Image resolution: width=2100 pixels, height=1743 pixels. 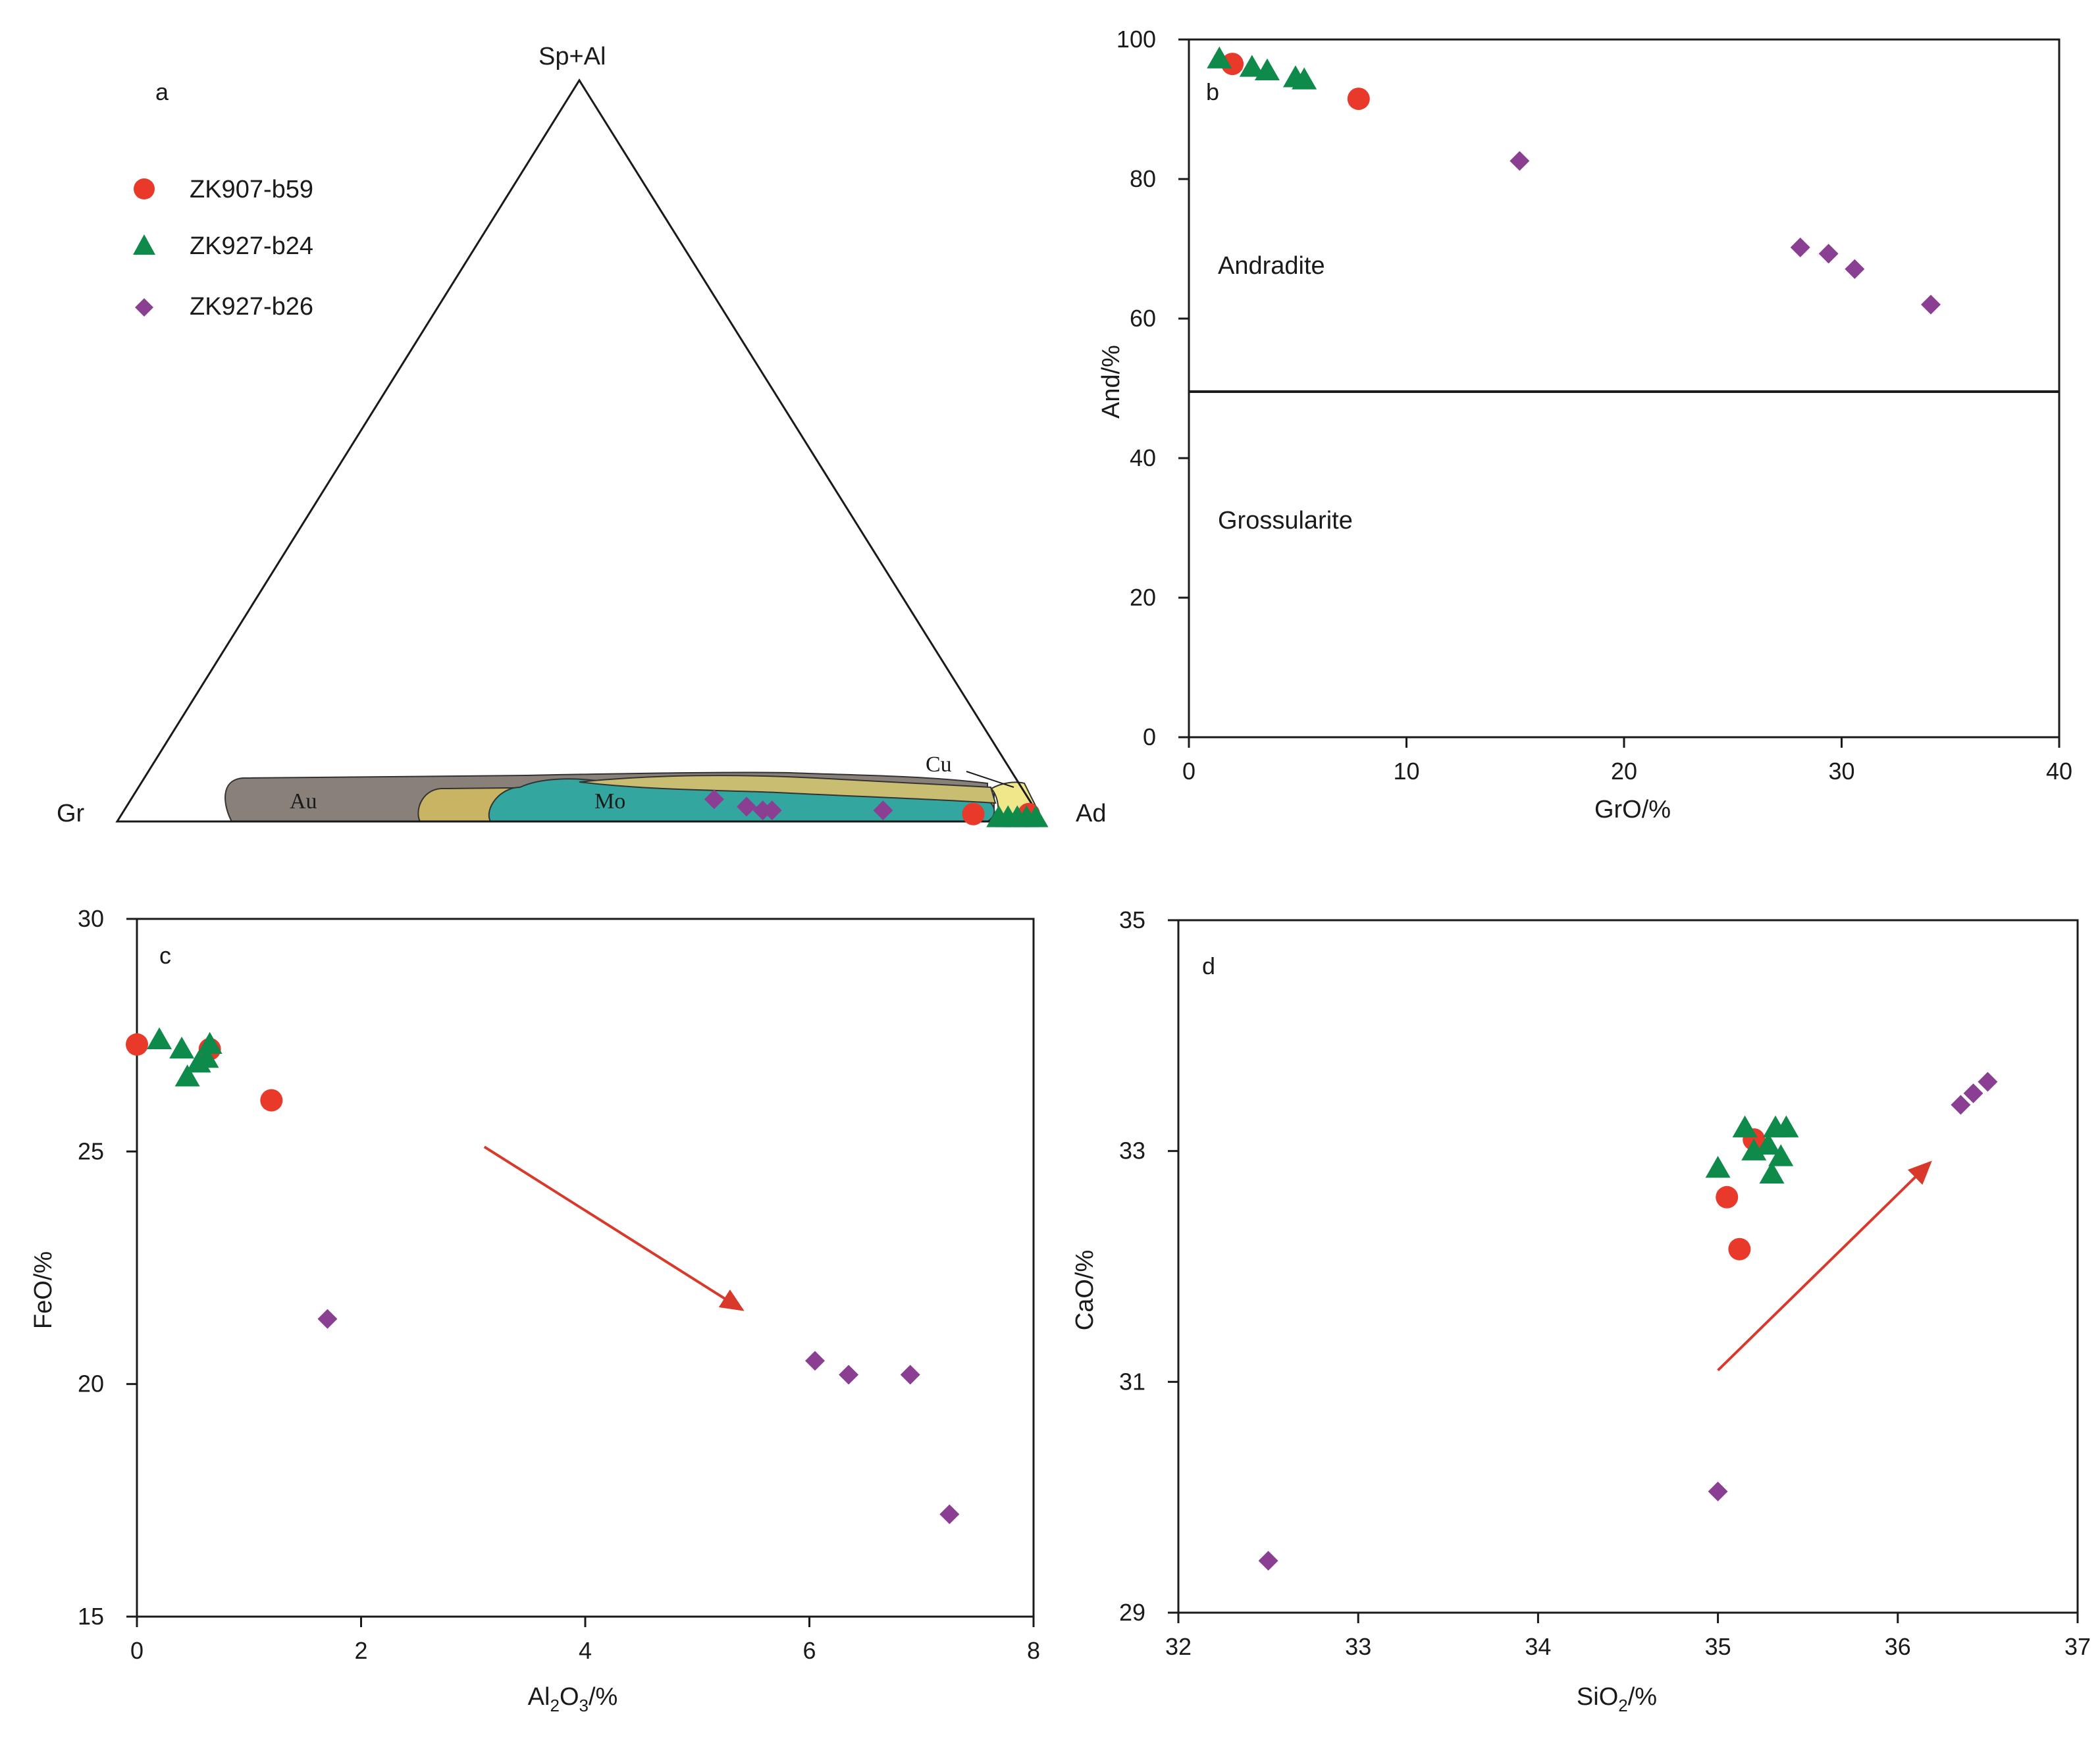 What do you see at coordinates (572, 56) in the screenshot?
I see `apex-top-label: Sp+Al` at bounding box center [572, 56].